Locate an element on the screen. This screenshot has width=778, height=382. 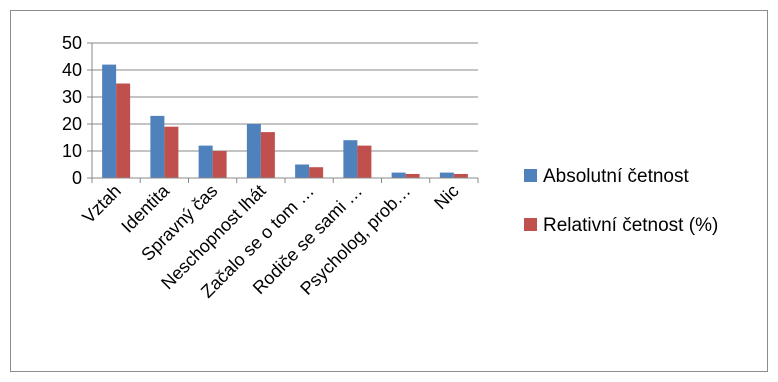
y-tick-label: 10 is located at coordinates (72, 151).